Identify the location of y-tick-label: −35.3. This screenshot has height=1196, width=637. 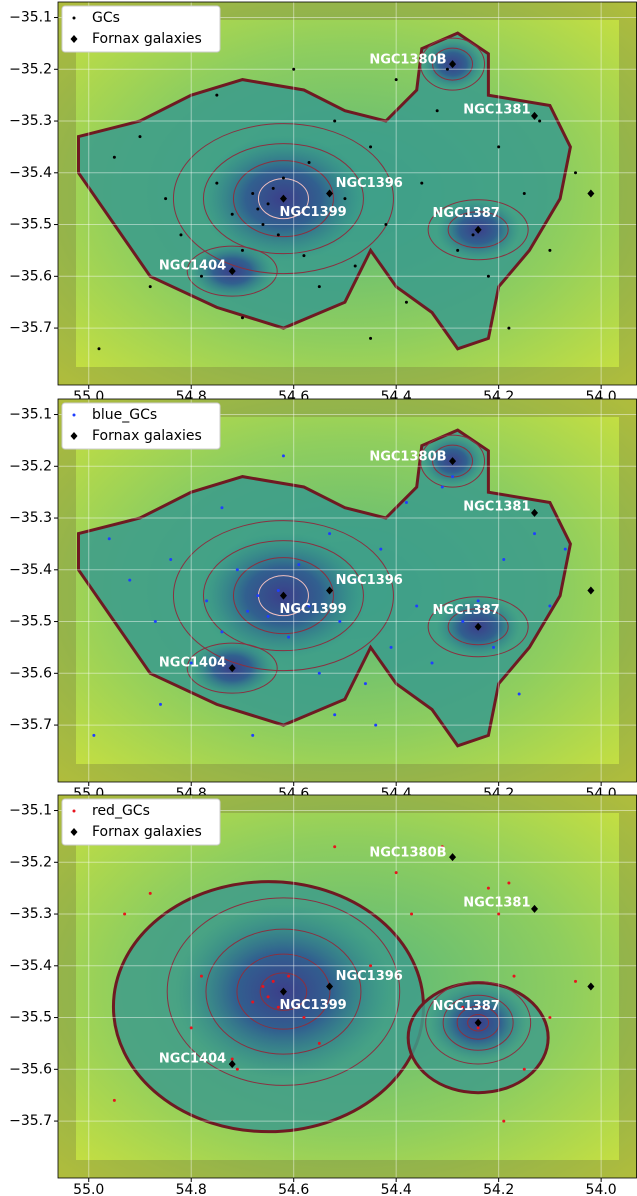
(30, 518).